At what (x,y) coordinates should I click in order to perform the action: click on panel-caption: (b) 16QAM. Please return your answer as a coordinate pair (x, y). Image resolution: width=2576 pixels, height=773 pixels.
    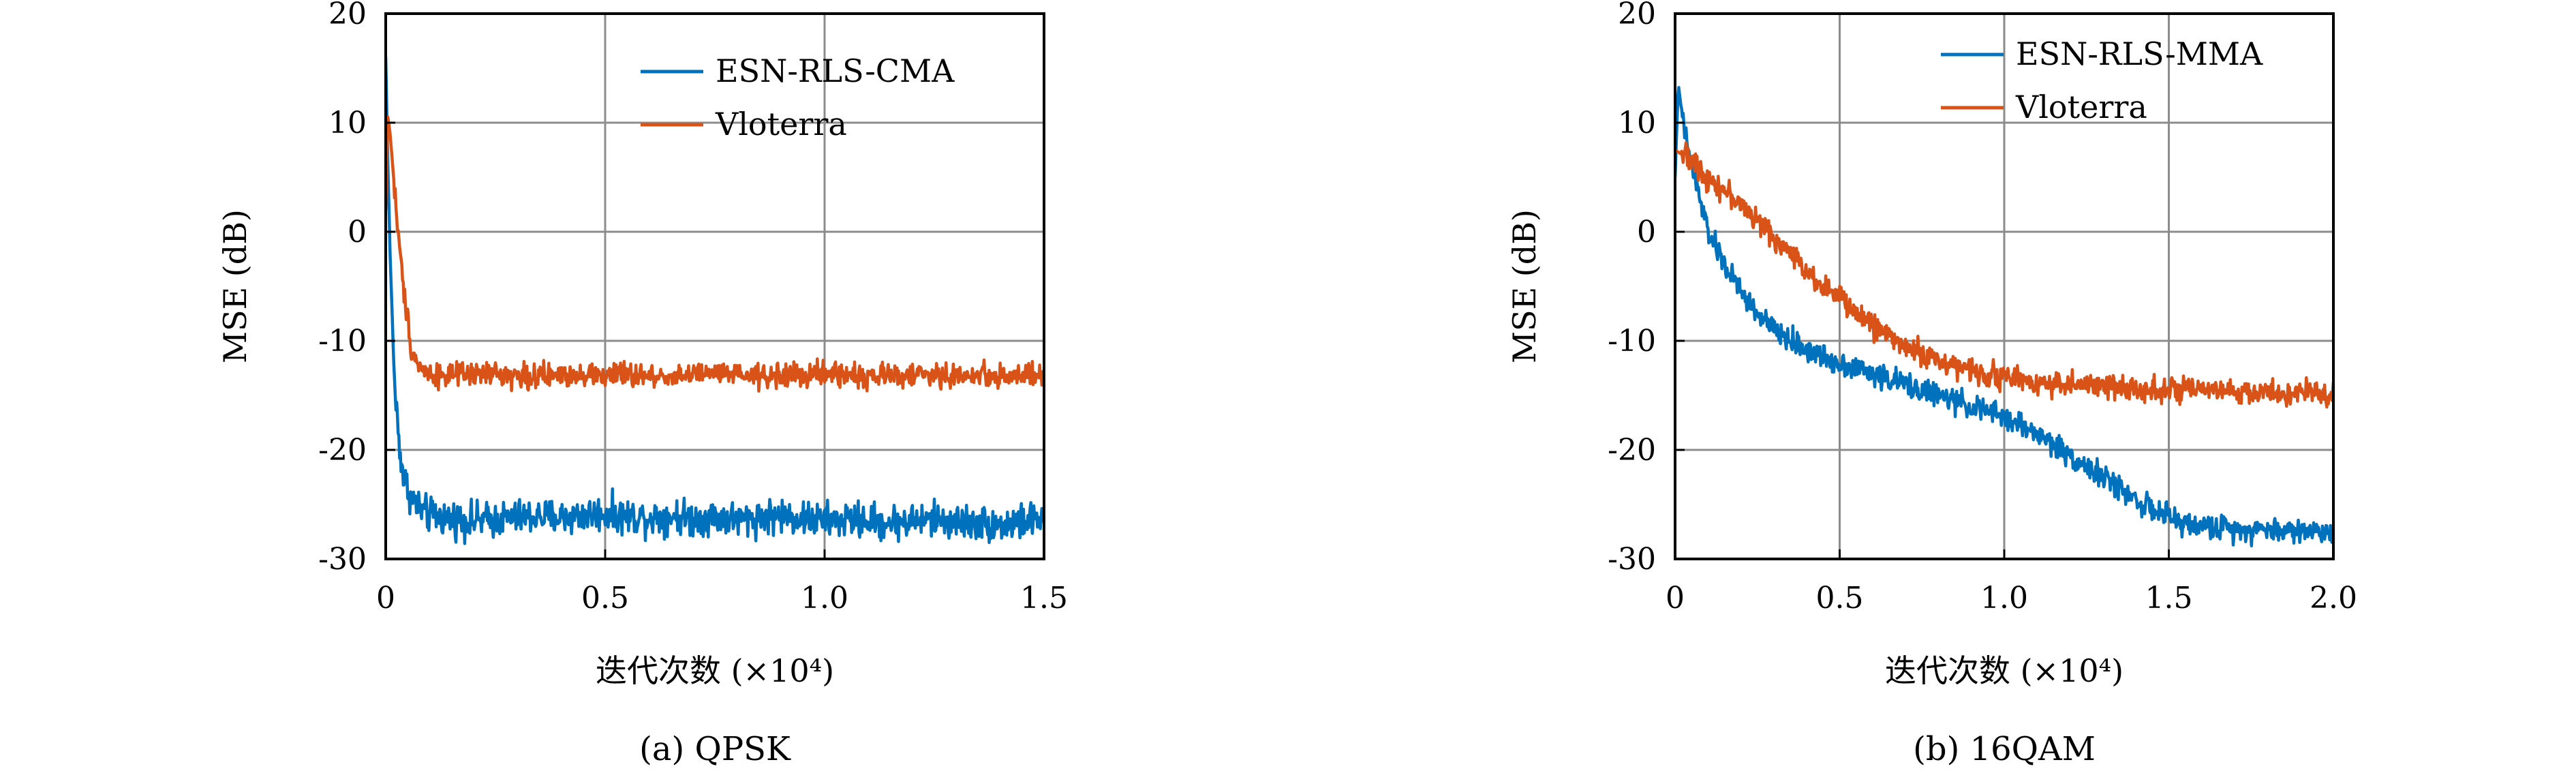
    Looking at the image, I should click on (2004, 749).